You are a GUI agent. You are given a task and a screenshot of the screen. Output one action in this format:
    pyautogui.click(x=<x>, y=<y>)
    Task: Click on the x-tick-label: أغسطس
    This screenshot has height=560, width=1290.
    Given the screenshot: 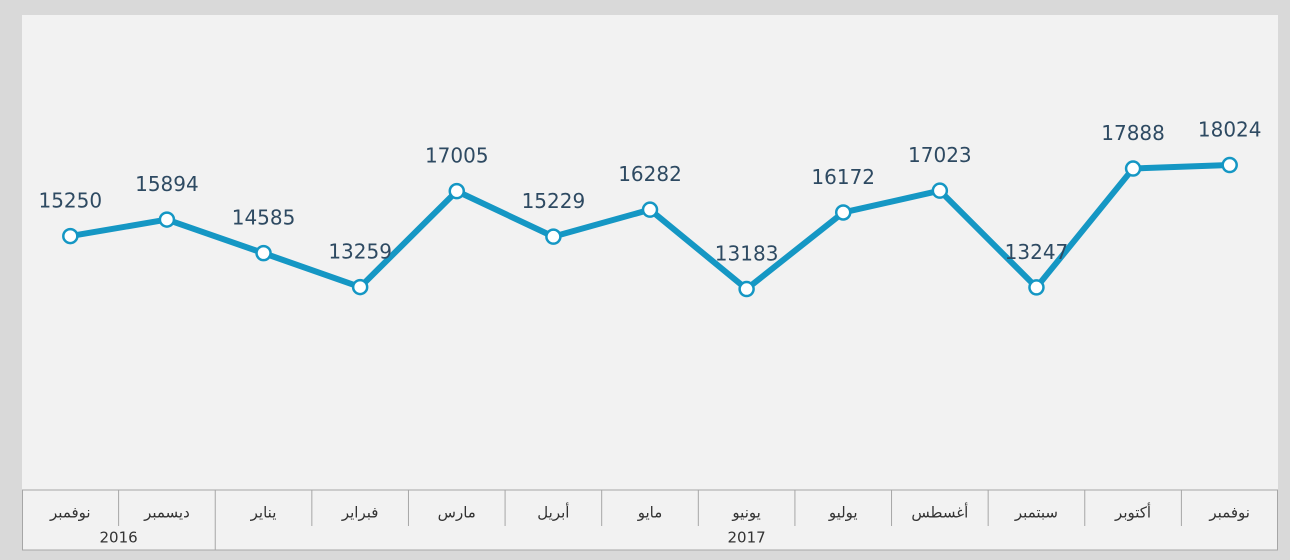 What is the action you would take?
    pyautogui.click(x=939, y=512)
    